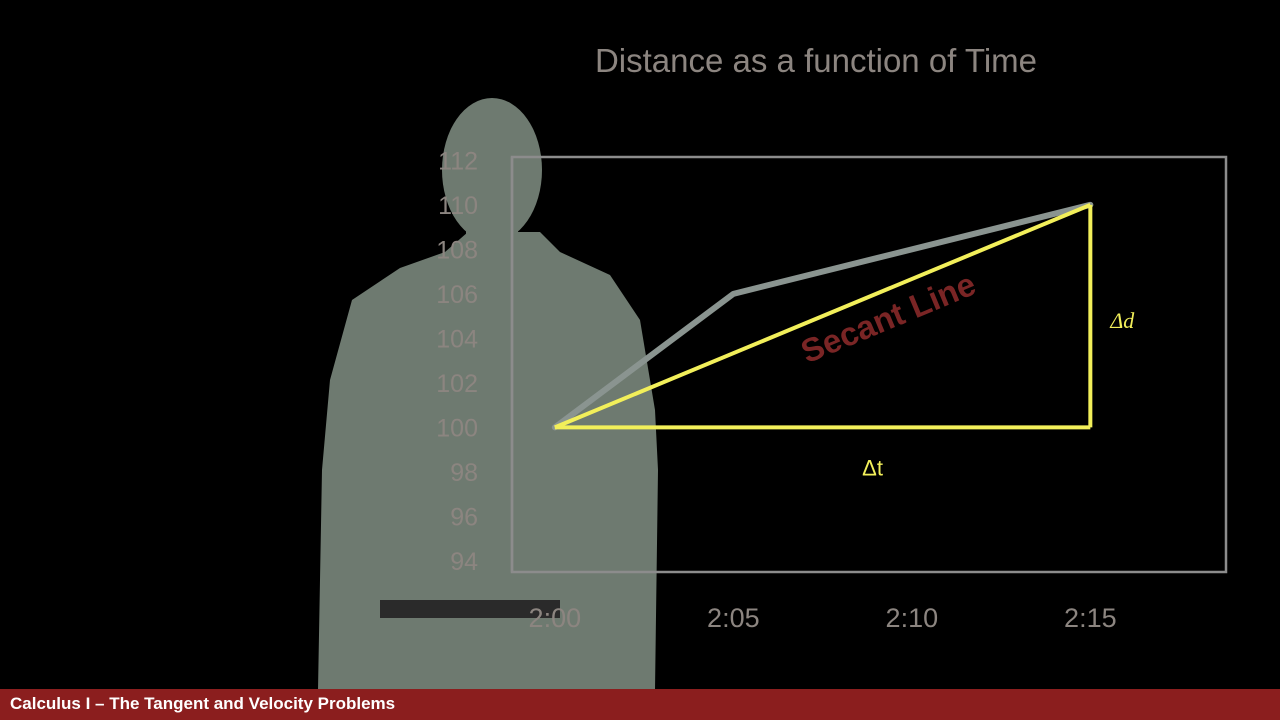 The width and height of the screenshot is (1280, 720). I want to click on y-tick-label: 102, so click(457, 384).